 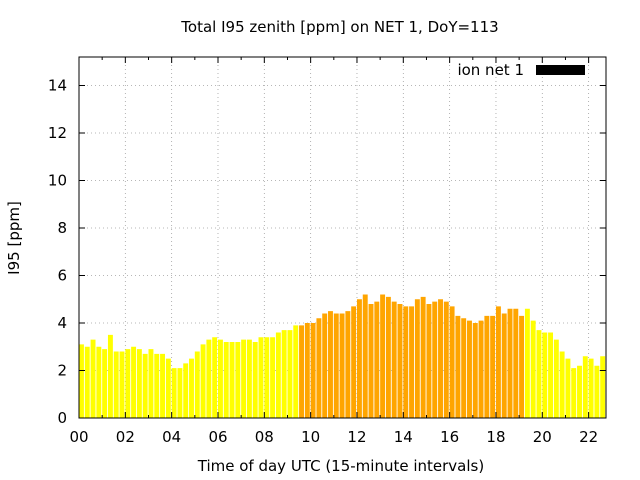 What do you see at coordinates (310, 437) in the screenshot?
I see `x-tick-label: 10` at bounding box center [310, 437].